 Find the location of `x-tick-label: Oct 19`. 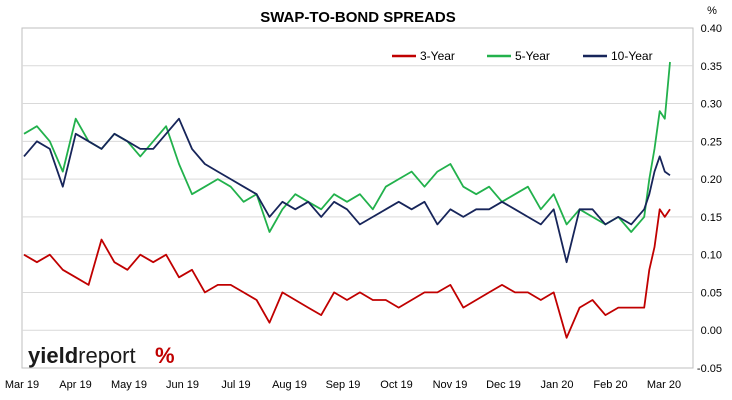

x-tick-label: Oct 19 is located at coordinates (396, 385).